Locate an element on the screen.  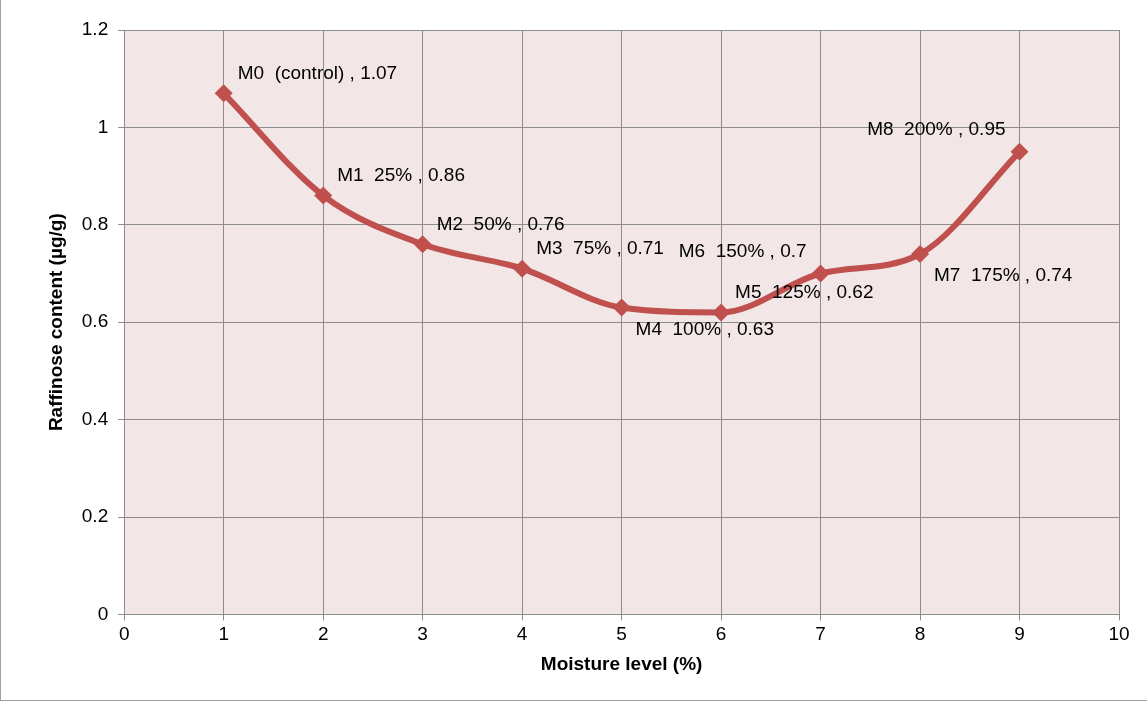
x-axis-title: Moisture level (%) is located at coordinates (621, 663).